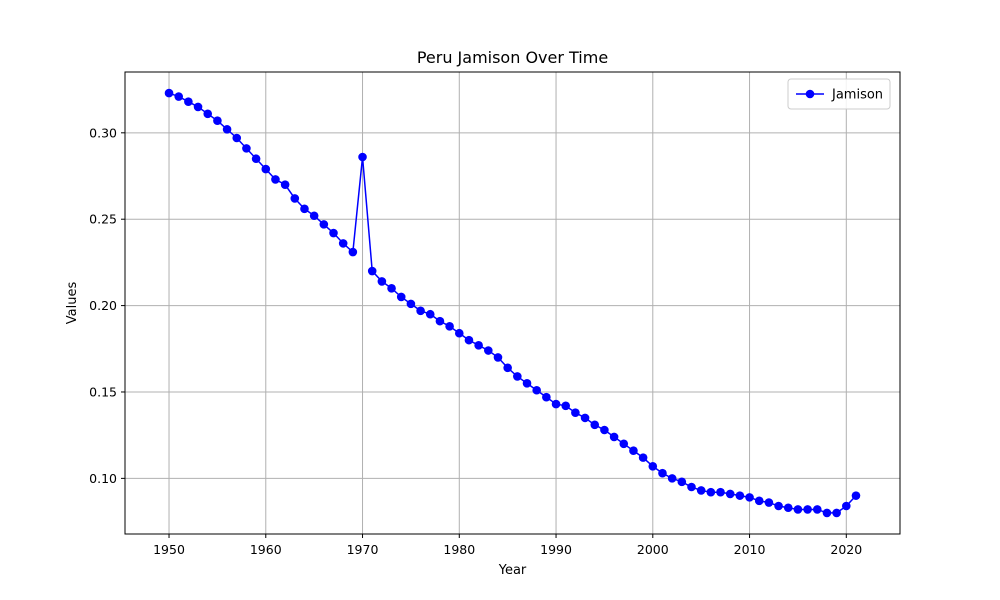 The width and height of the screenshot is (1000, 600). Describe the element at coordinates (169, 549) in the screenshot. I see `x-tick-label: 1950` at that location.